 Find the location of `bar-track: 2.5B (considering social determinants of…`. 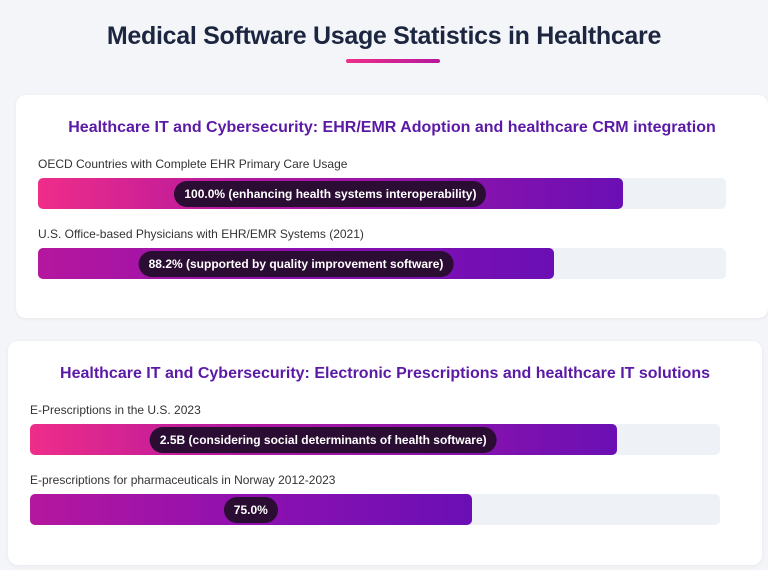

bar-track: 2.5B (considering social determinants of… is located at coordinates (375, 439).